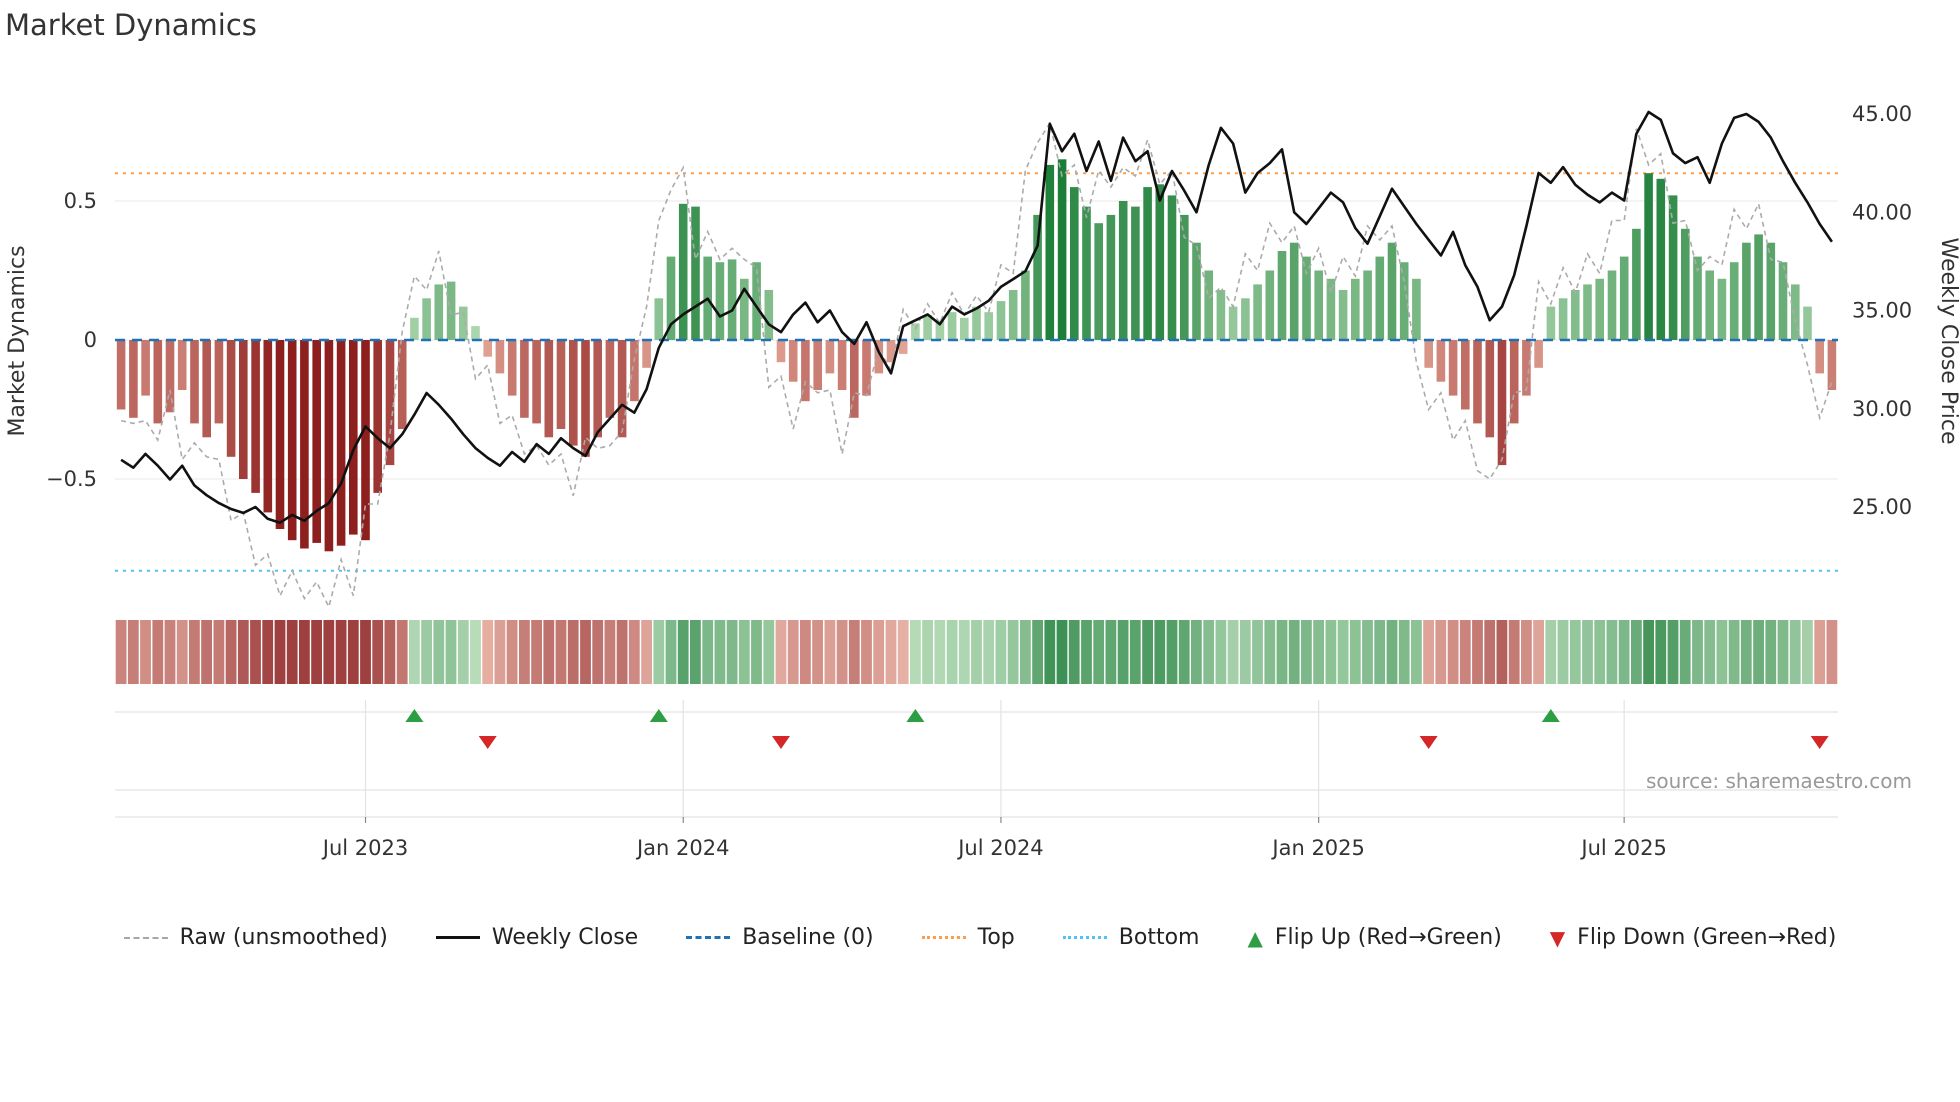 The width and height of the screenshot is (1960, 1102). I want to click on legend-label: Raw (unsmoothed), so click(283, 937).